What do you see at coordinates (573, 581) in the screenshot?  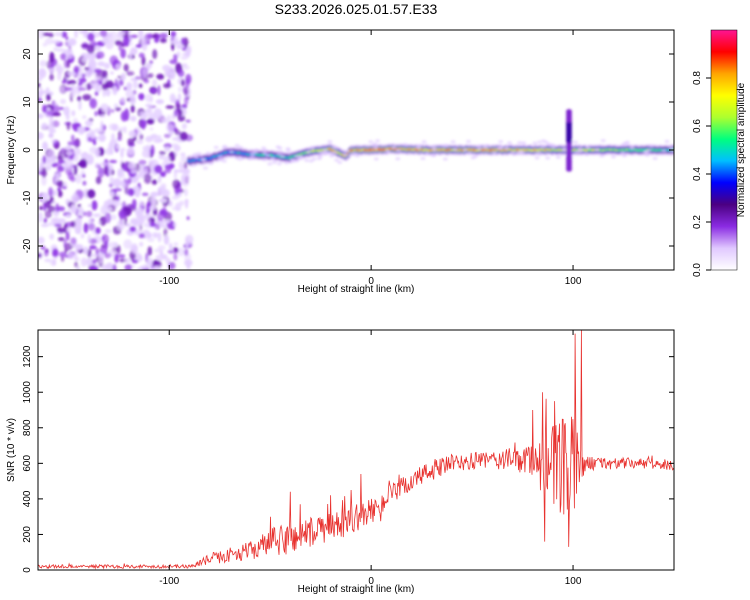 I see `x-tick-label: 100` at bounding box center [573, 581].